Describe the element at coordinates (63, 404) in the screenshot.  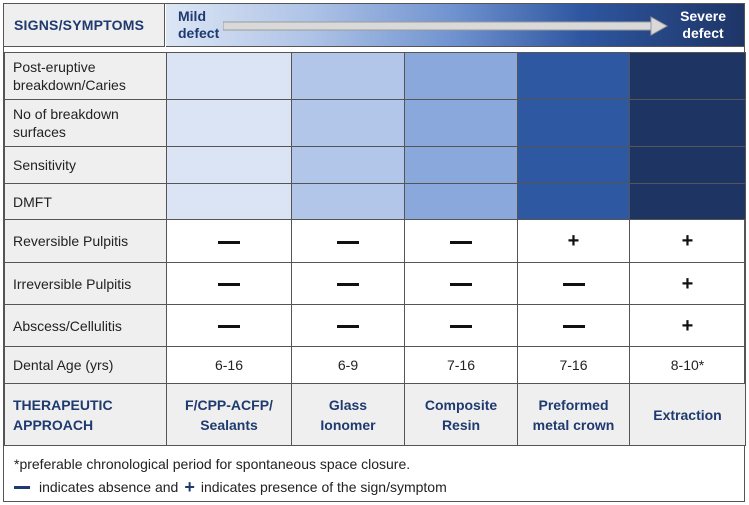
I see `therapeutic-label-line-1: THERAPEUTIC` at that location.